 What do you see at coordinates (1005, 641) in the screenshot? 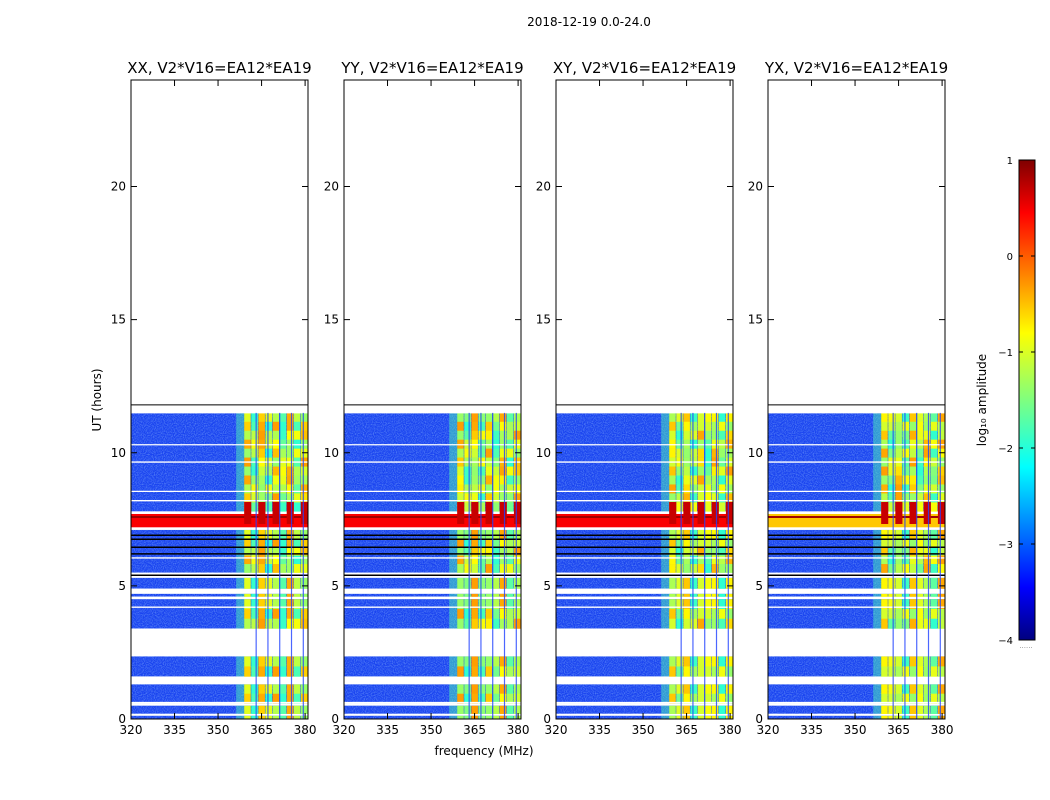
I see `colorbar-tick-label: −4` at bounding box center [1005, 641].